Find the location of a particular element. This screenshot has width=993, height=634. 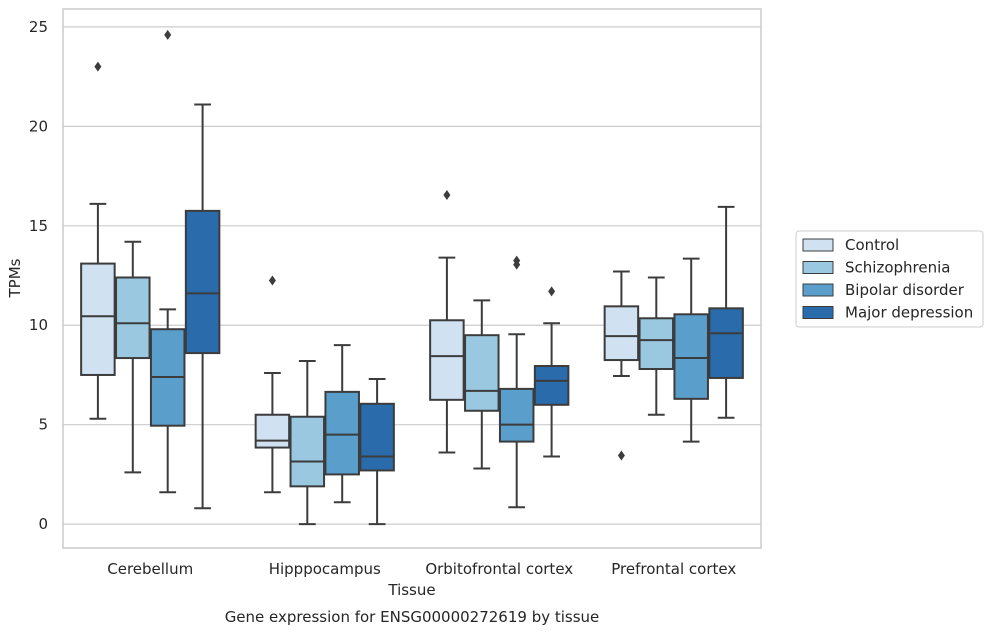

y-tick-label: 0 is located at coordinates (43, 524).